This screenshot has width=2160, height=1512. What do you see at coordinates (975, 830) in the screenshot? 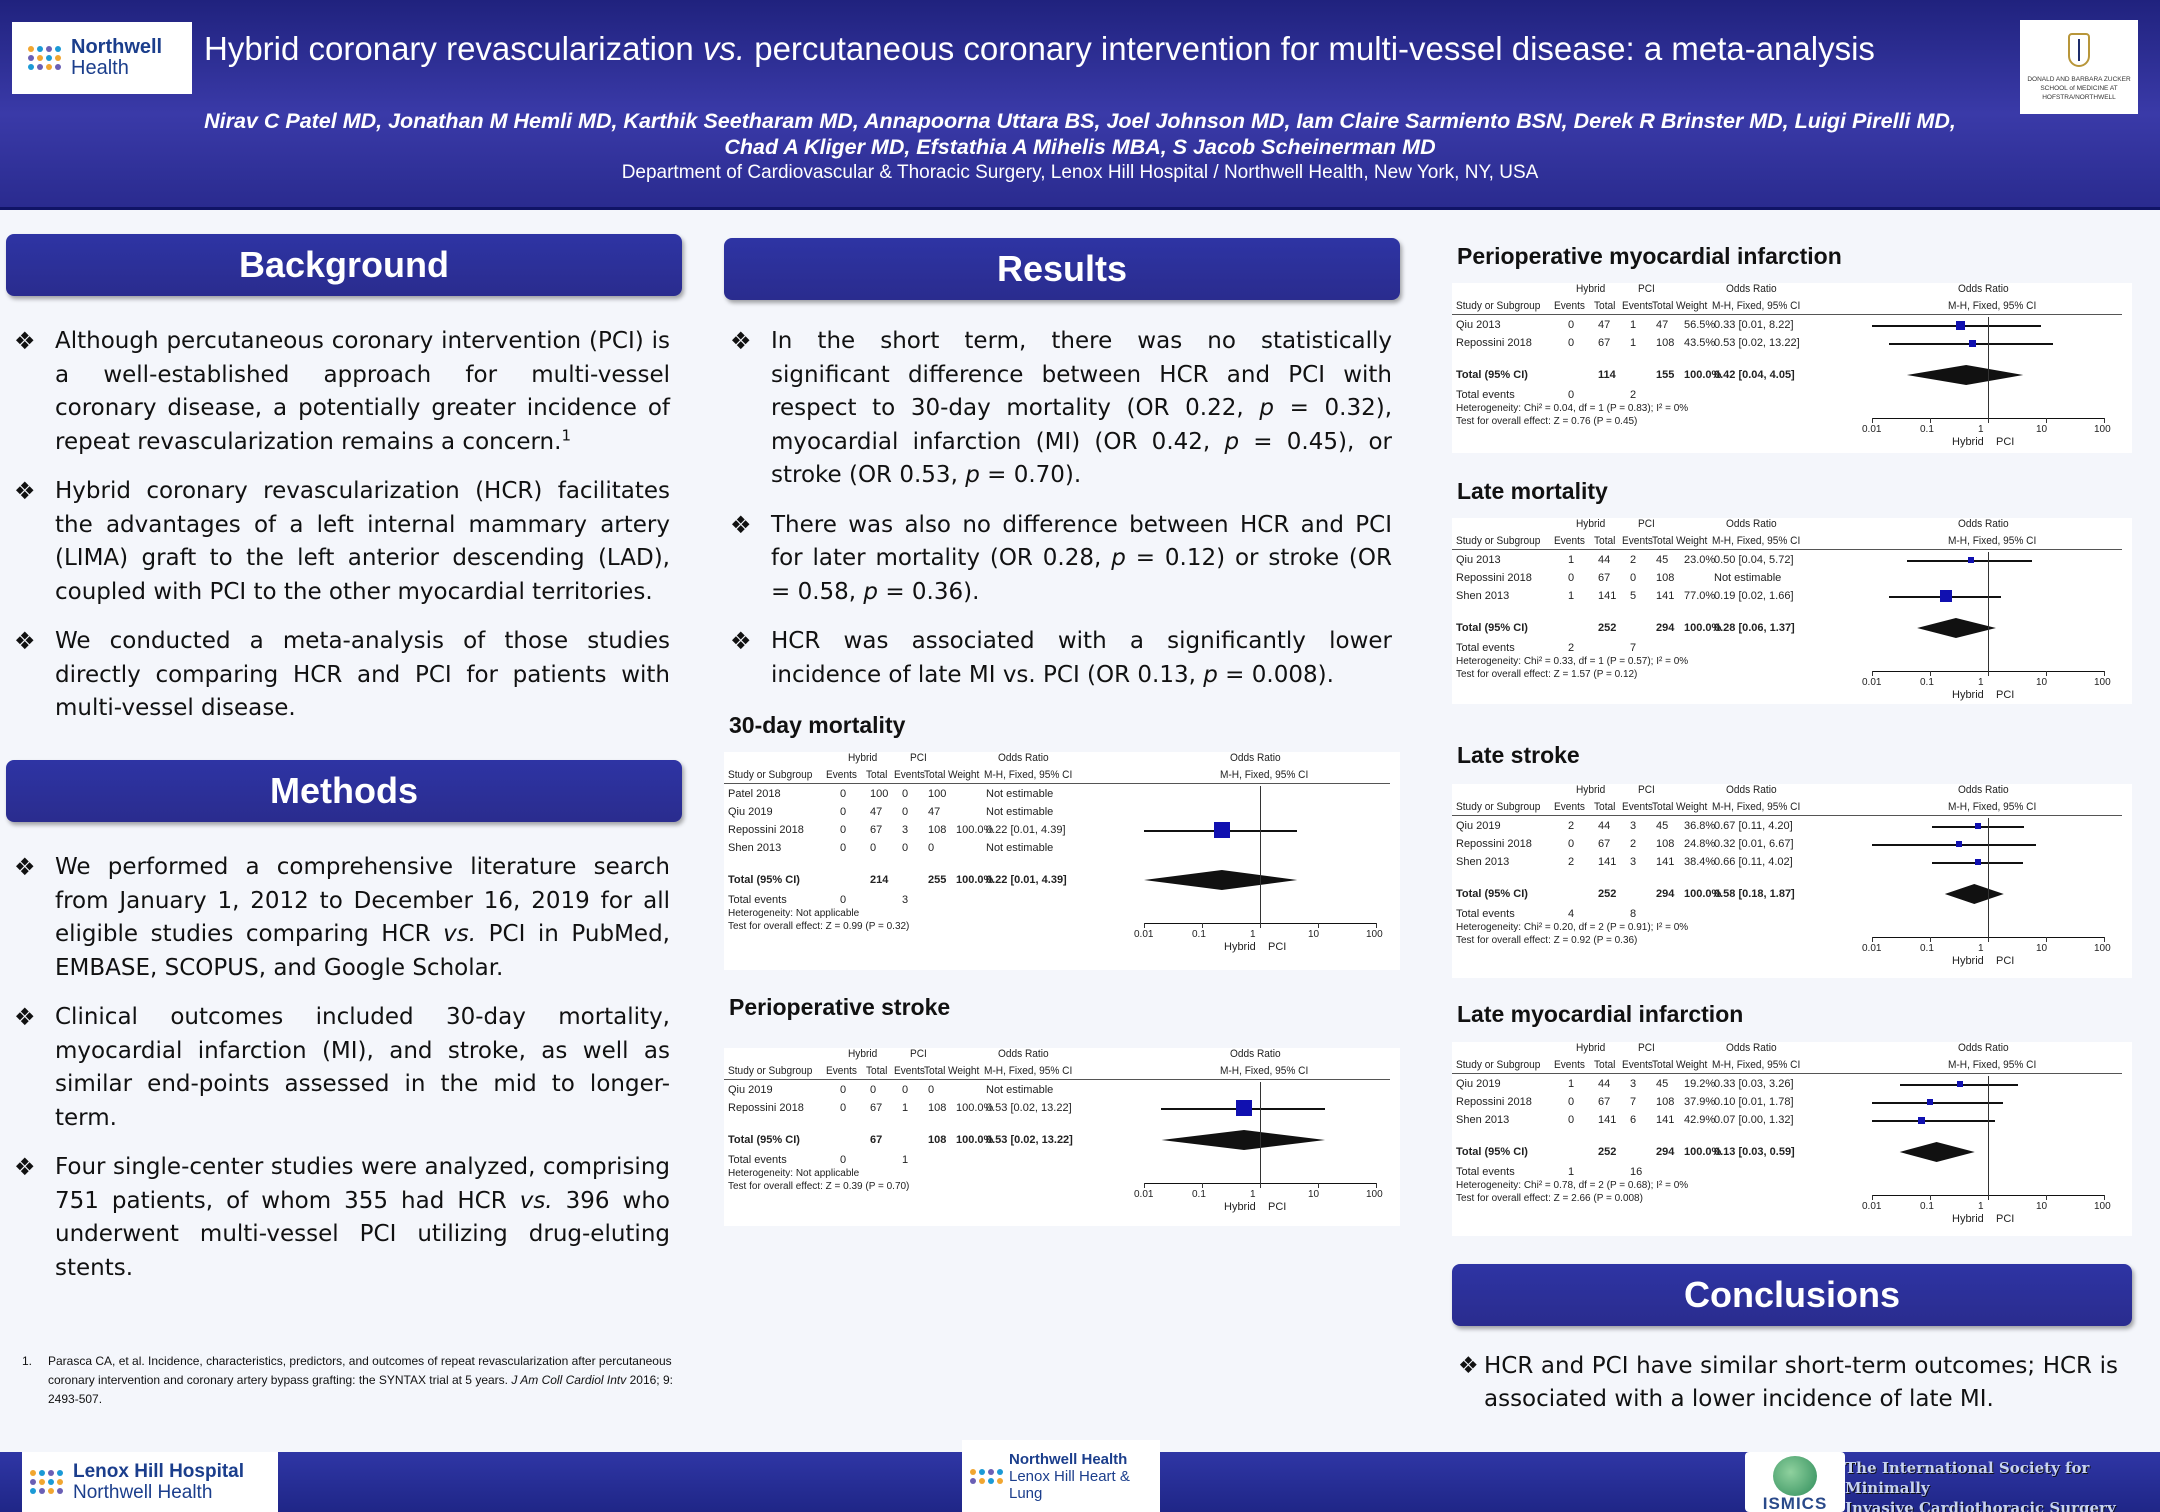
I see `weight: 100.0%` at bounding box center [975, 830].